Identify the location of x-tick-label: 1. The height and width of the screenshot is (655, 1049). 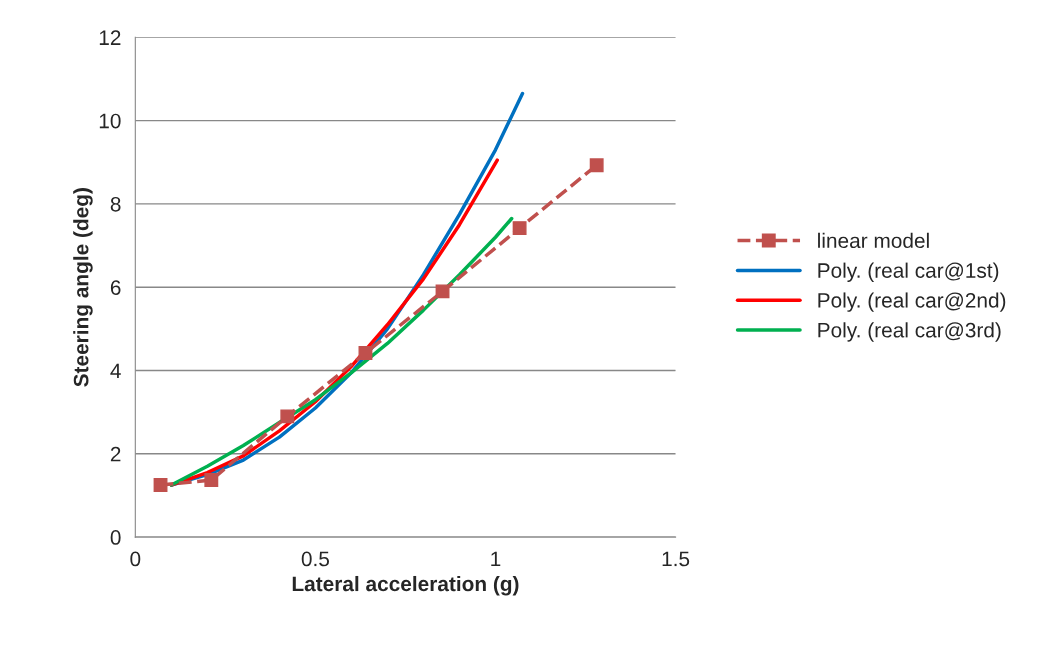
(496, 559).